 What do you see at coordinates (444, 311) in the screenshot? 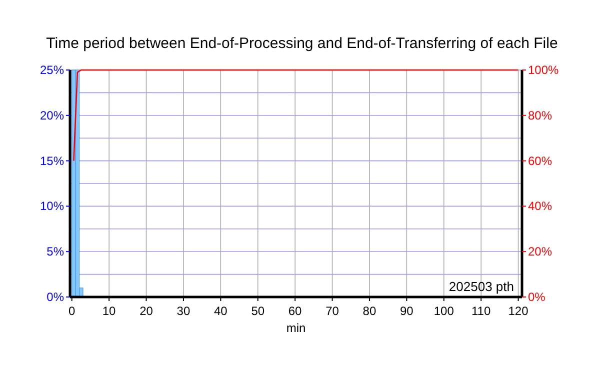
I see `x-tick-label: 100` at bounding box center [444, 311].